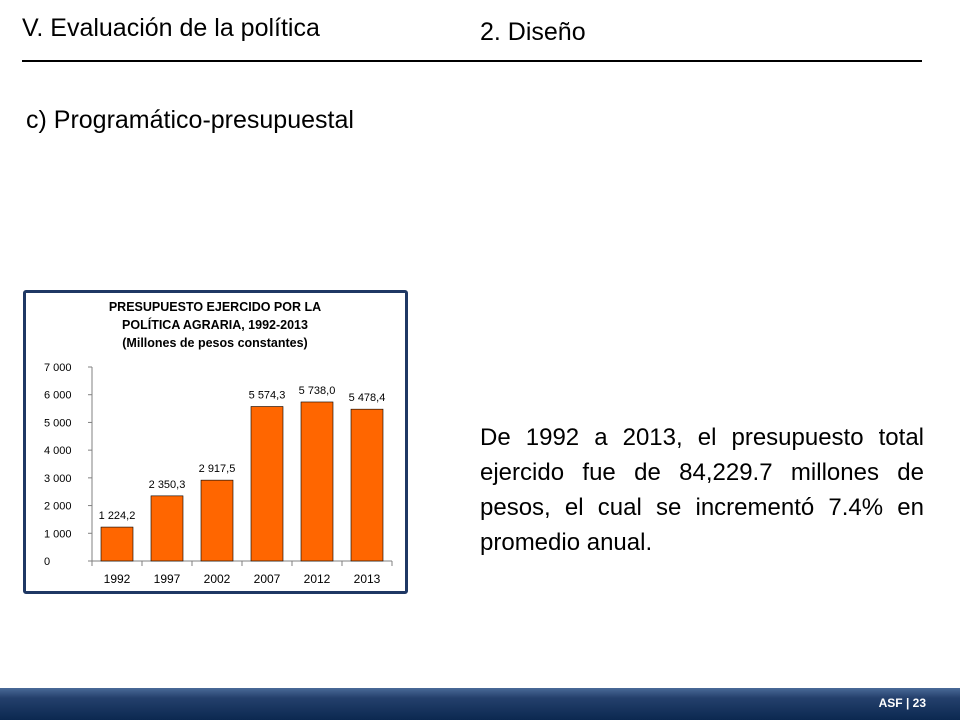 The width and height of the screenshot is (960, 720). Describe the element at coordinates (167, 528) in the screenshot. I see `bar-1997` at that location.